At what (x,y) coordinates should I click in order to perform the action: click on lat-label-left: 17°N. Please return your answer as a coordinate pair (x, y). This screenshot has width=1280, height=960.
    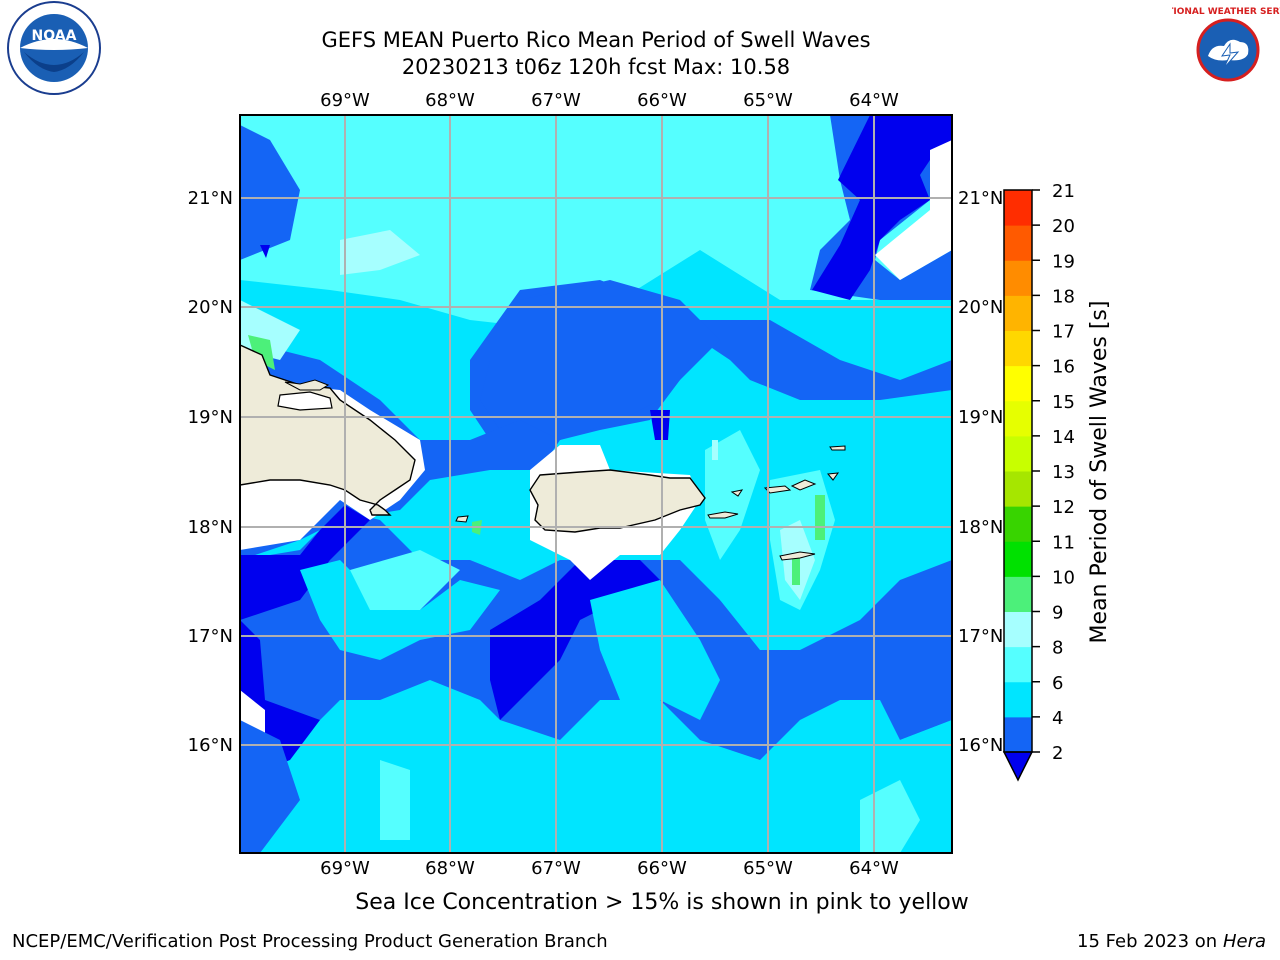
    Looking at the image, I should click on (210, 636).